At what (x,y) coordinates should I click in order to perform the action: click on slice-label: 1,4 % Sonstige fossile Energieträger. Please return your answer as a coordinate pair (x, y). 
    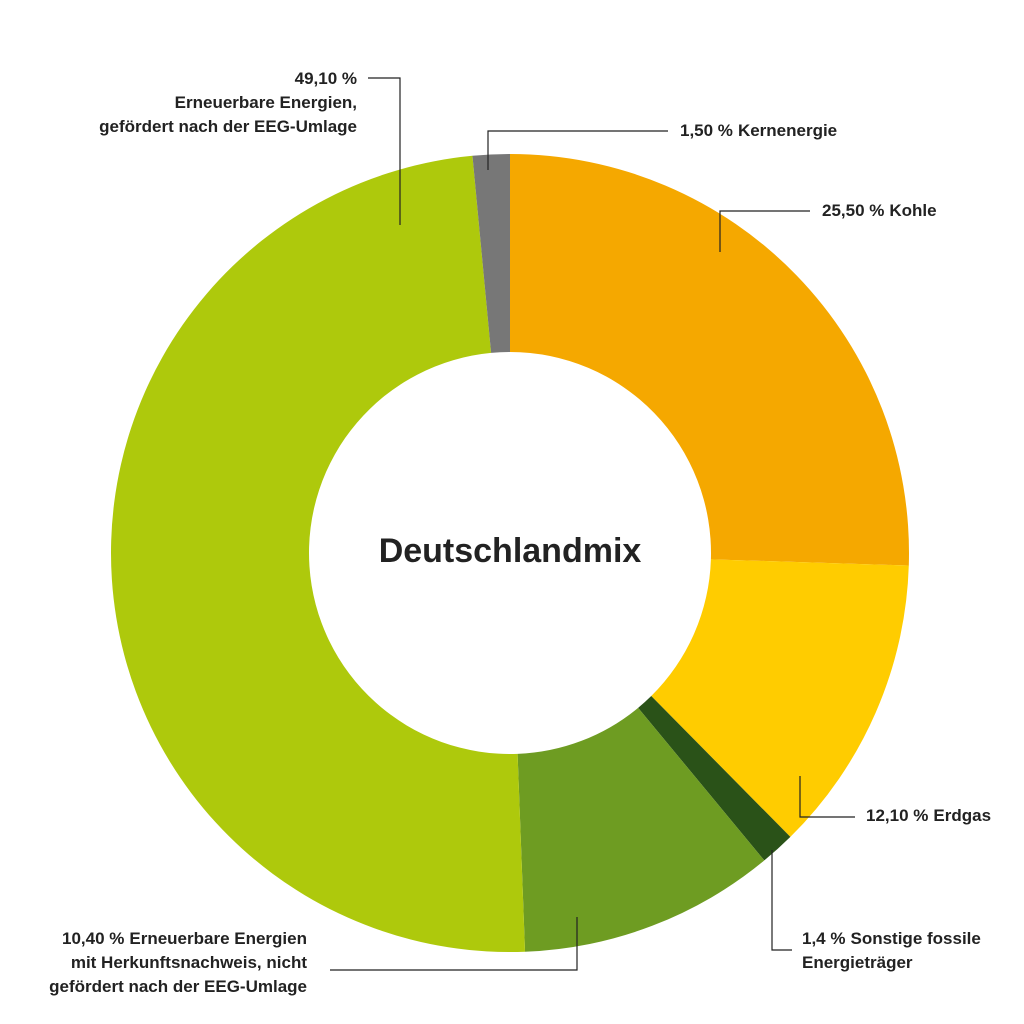
    Looking at the image, I should click on (891, 950).